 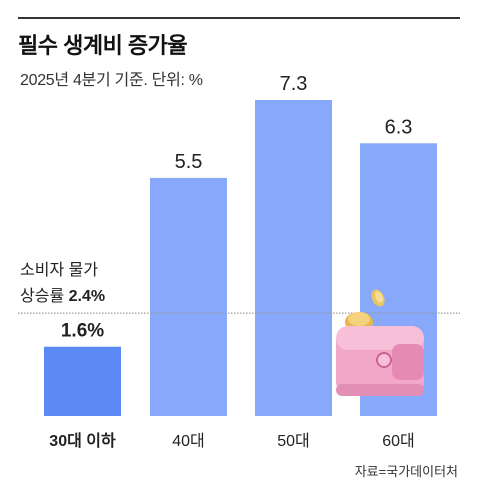 I want to click on reference-label-line1: 소비자 물가, so click(x=59, y=270).